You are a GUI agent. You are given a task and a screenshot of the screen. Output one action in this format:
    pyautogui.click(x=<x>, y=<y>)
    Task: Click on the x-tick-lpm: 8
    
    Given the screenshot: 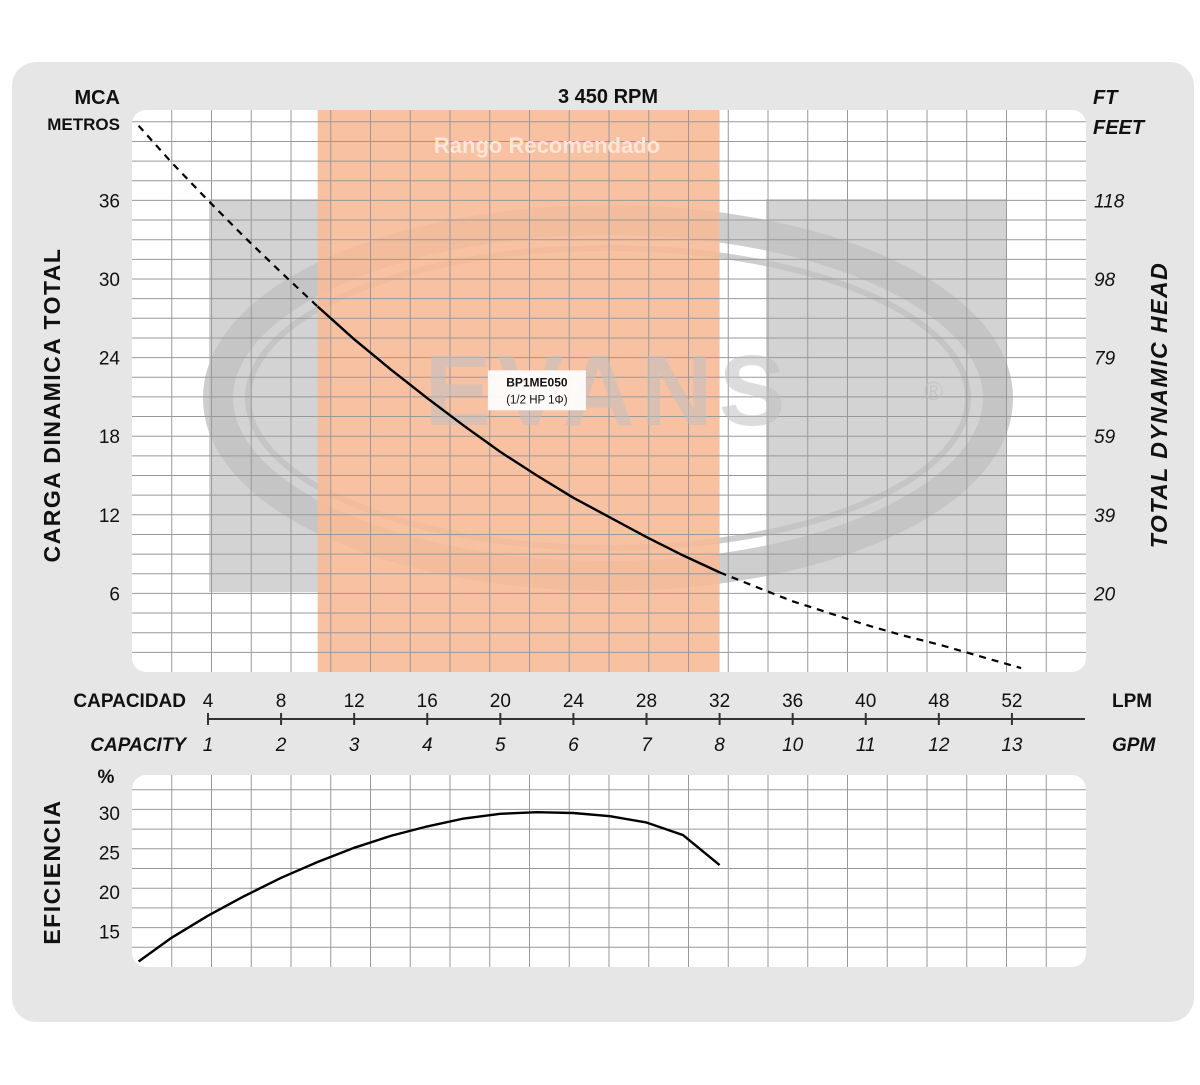 What is the action you would take?
    pyautogui.click(x=281, y=701)
    